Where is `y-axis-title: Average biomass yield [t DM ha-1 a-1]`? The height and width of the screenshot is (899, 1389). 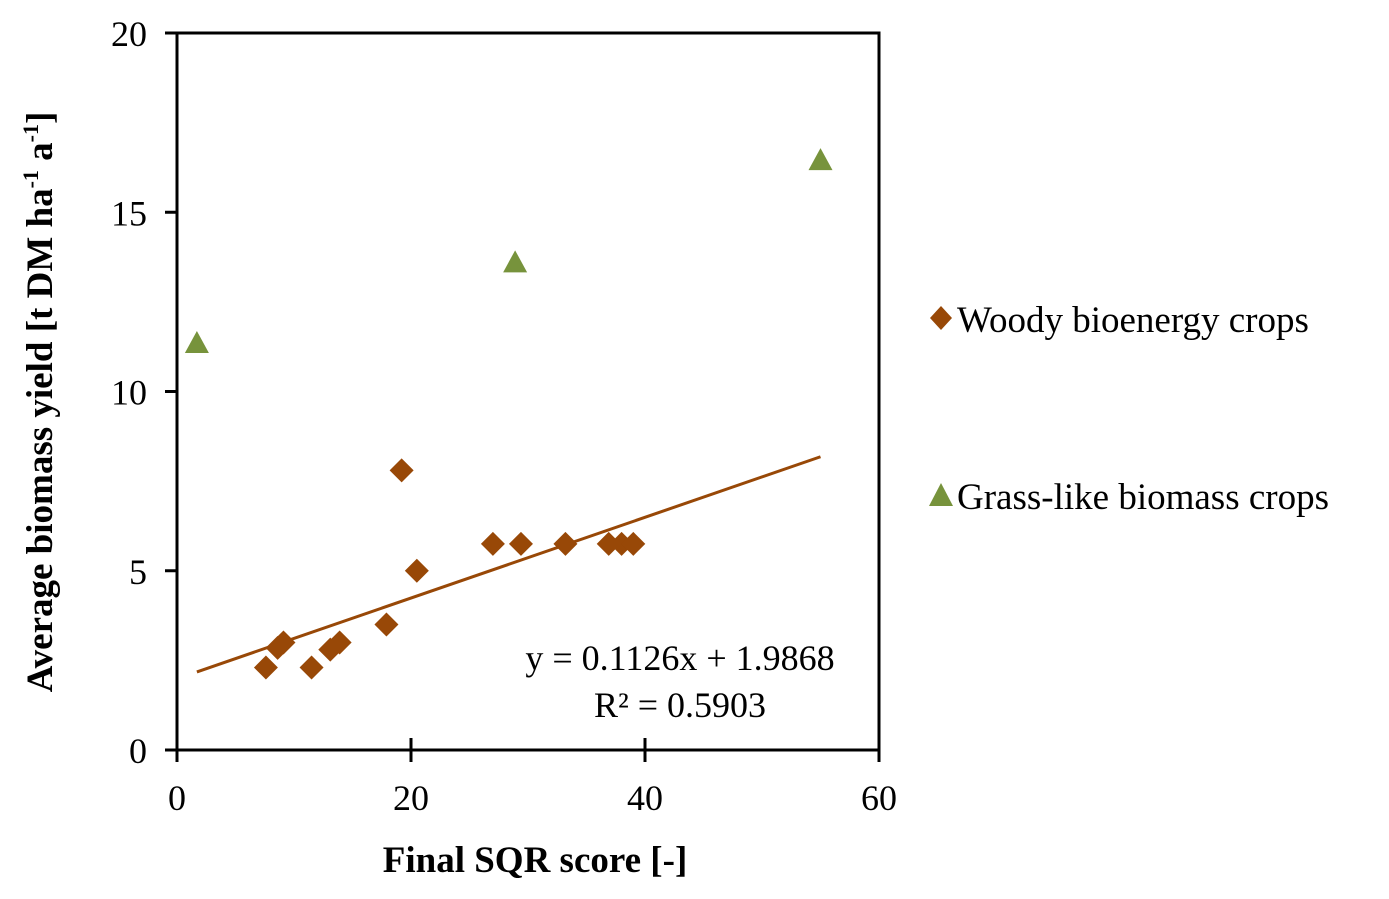 y-axis-title: Average biomass yield [t DM ha-1 a-1] is located at coordinates (39, 402).